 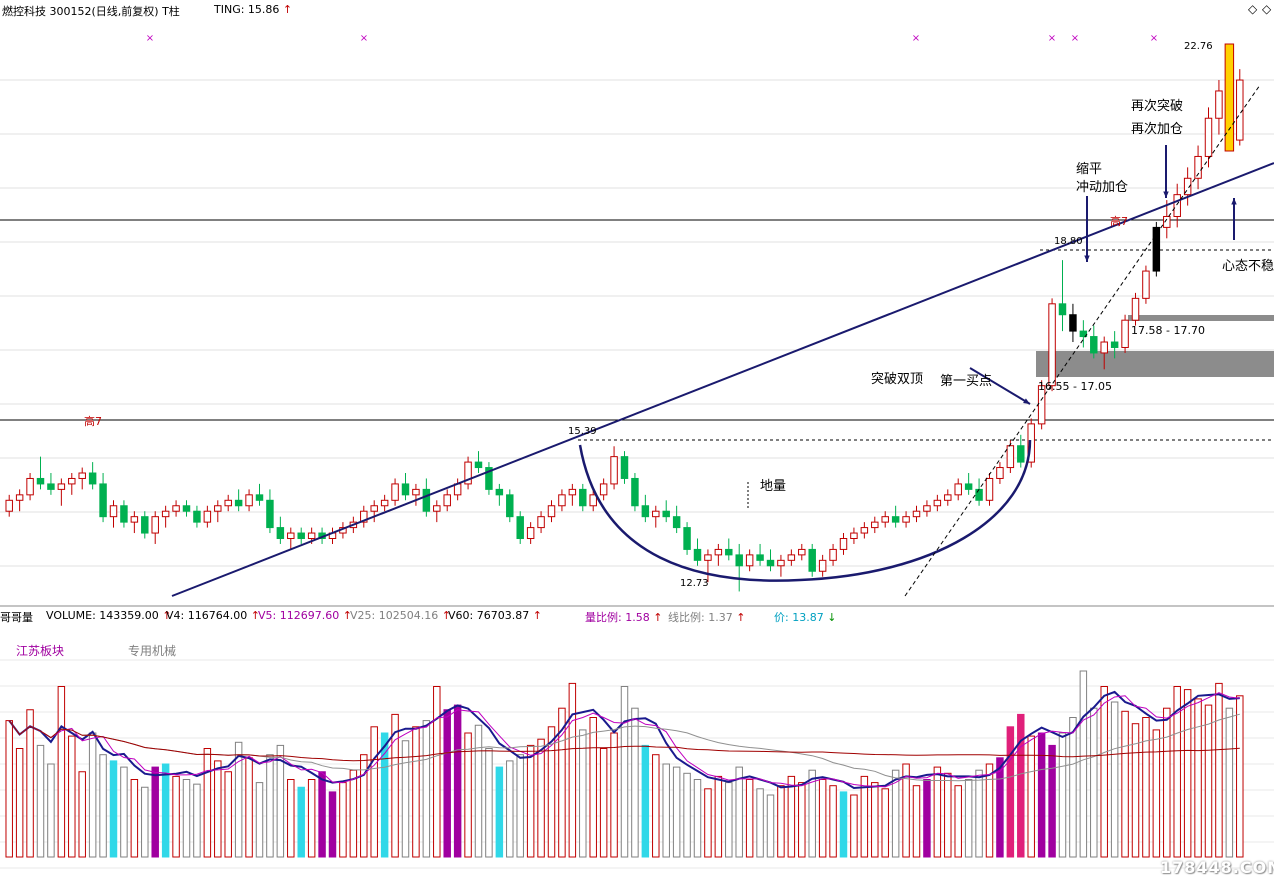 I want to click on support-box, so click(x=1201, y=318).